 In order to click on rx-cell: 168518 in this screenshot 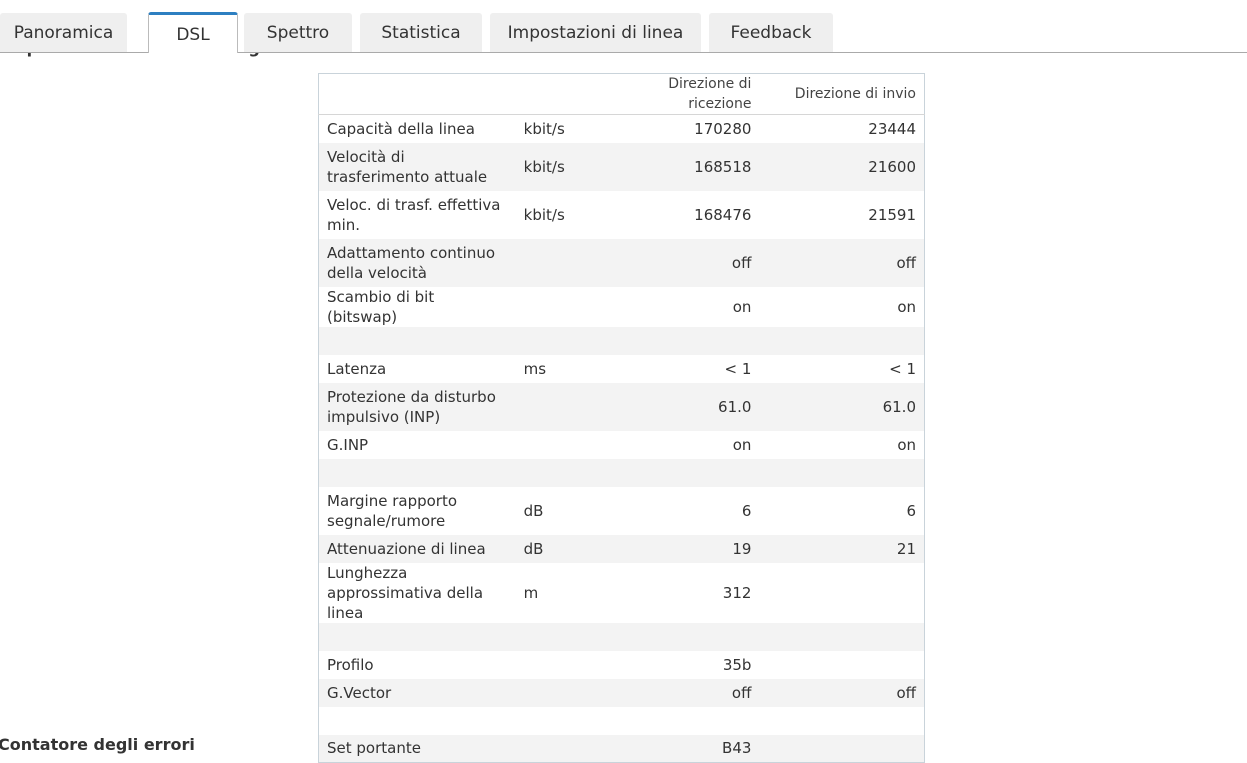, I will do `click(723, 166)`.